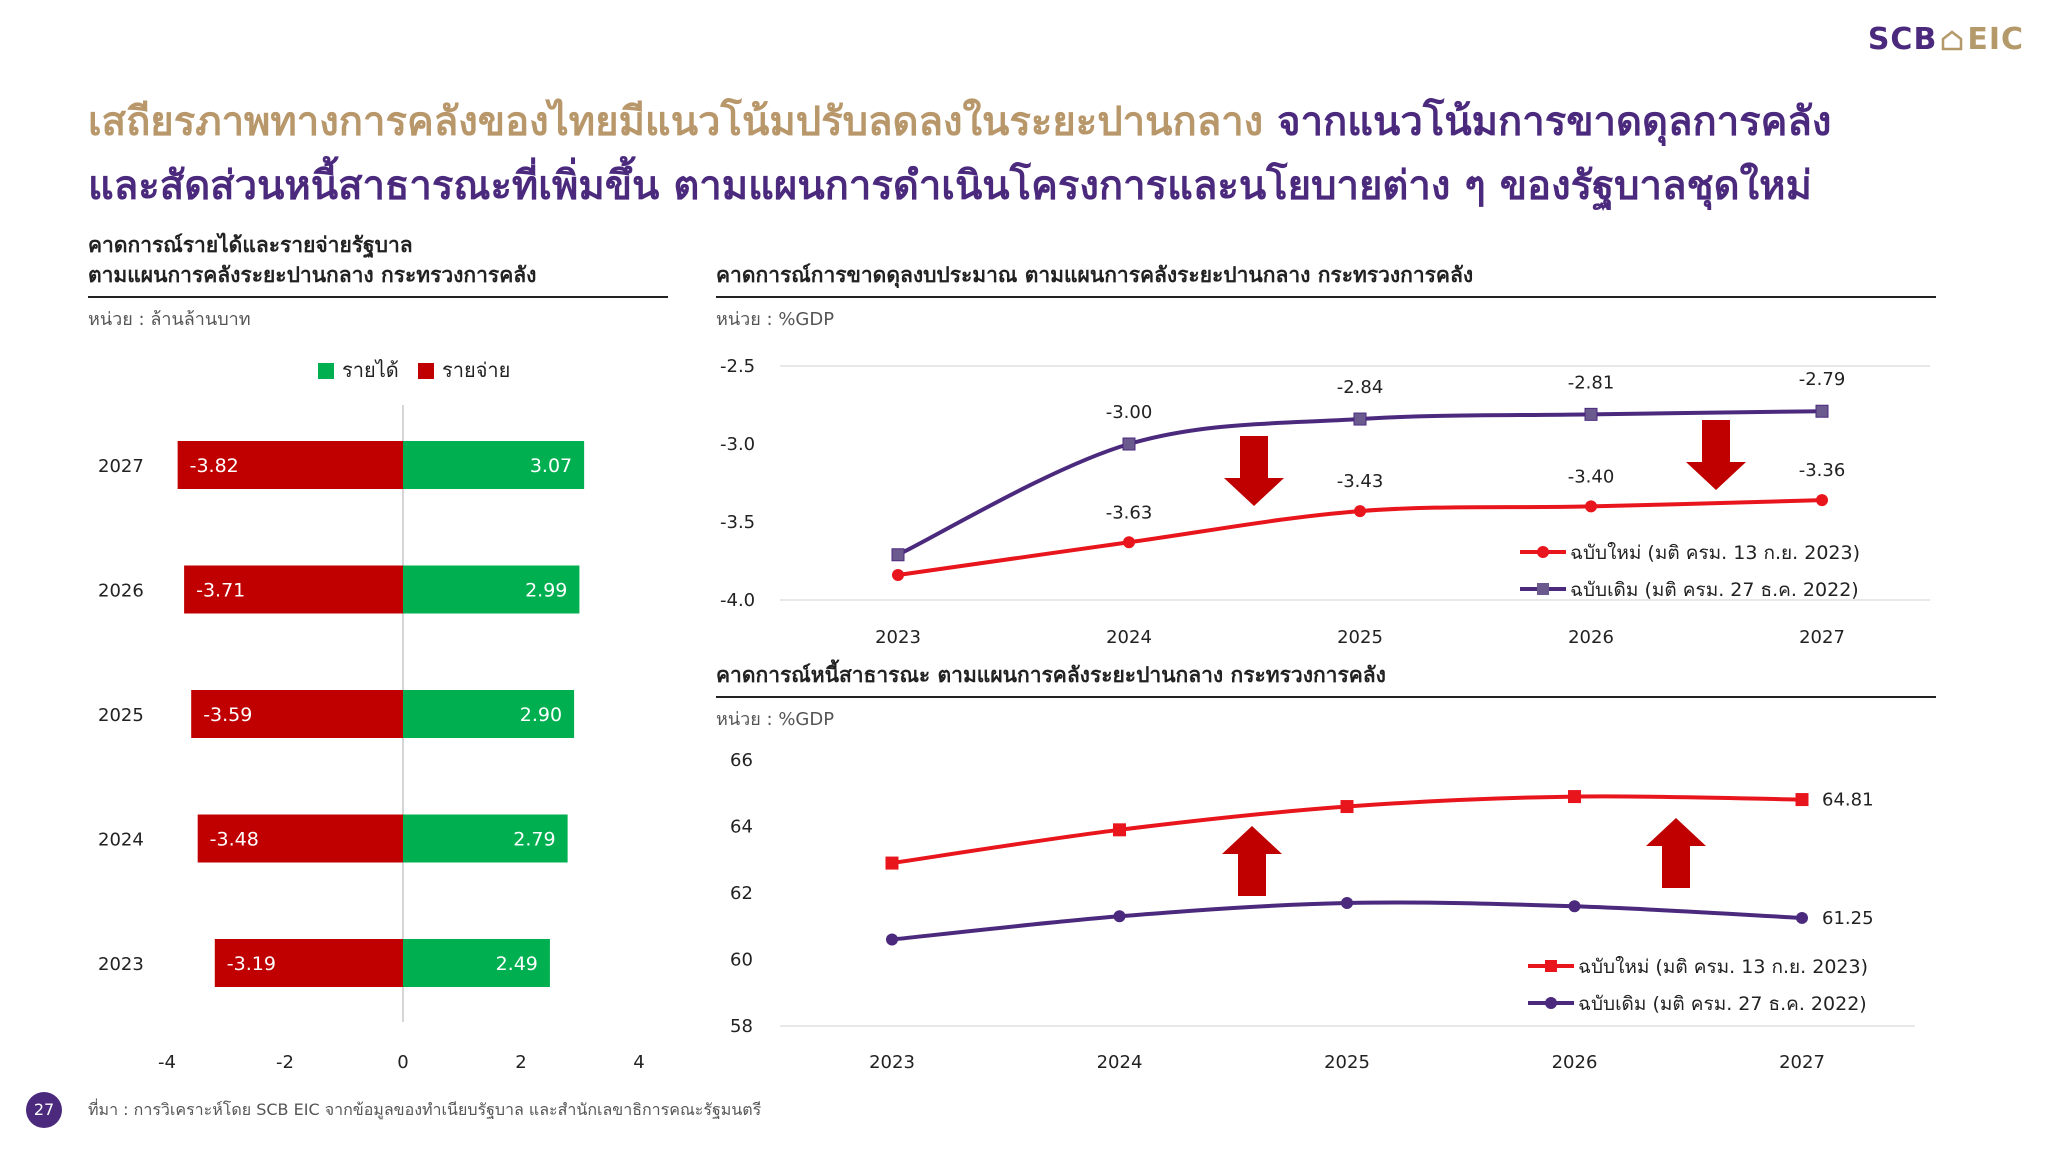 The width and height of the screenshot is (2048, 1152). Describe the element at coordinates (551, 466) in the screenshot. I see `revenue-value-label: 3.07` at that location.